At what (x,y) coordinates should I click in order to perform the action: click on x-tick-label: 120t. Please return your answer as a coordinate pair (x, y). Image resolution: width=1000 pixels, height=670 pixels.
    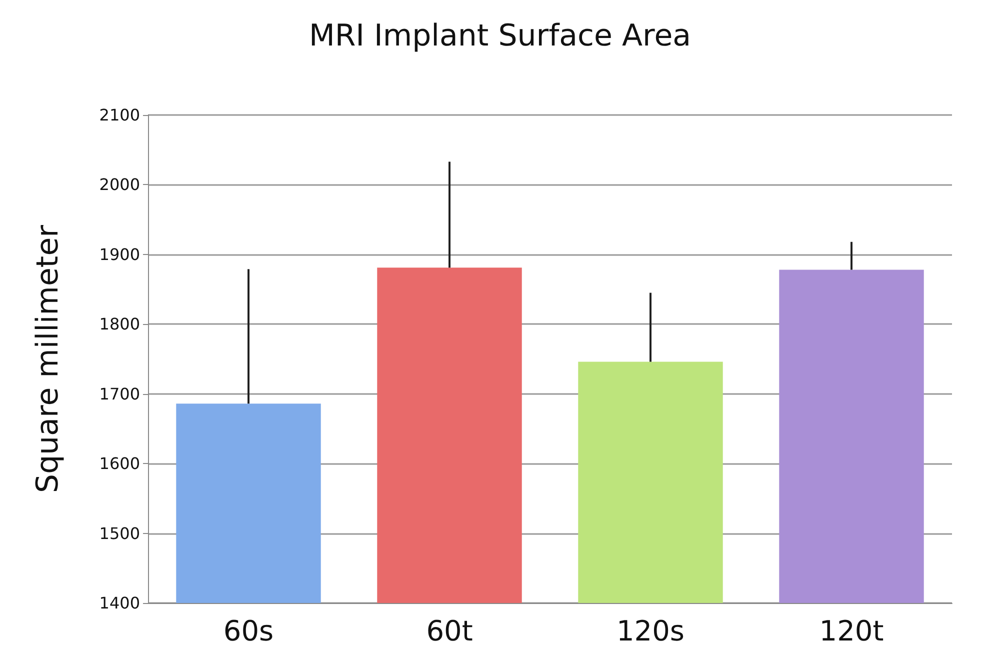
    Looking at the image, I should click on (851, 631).